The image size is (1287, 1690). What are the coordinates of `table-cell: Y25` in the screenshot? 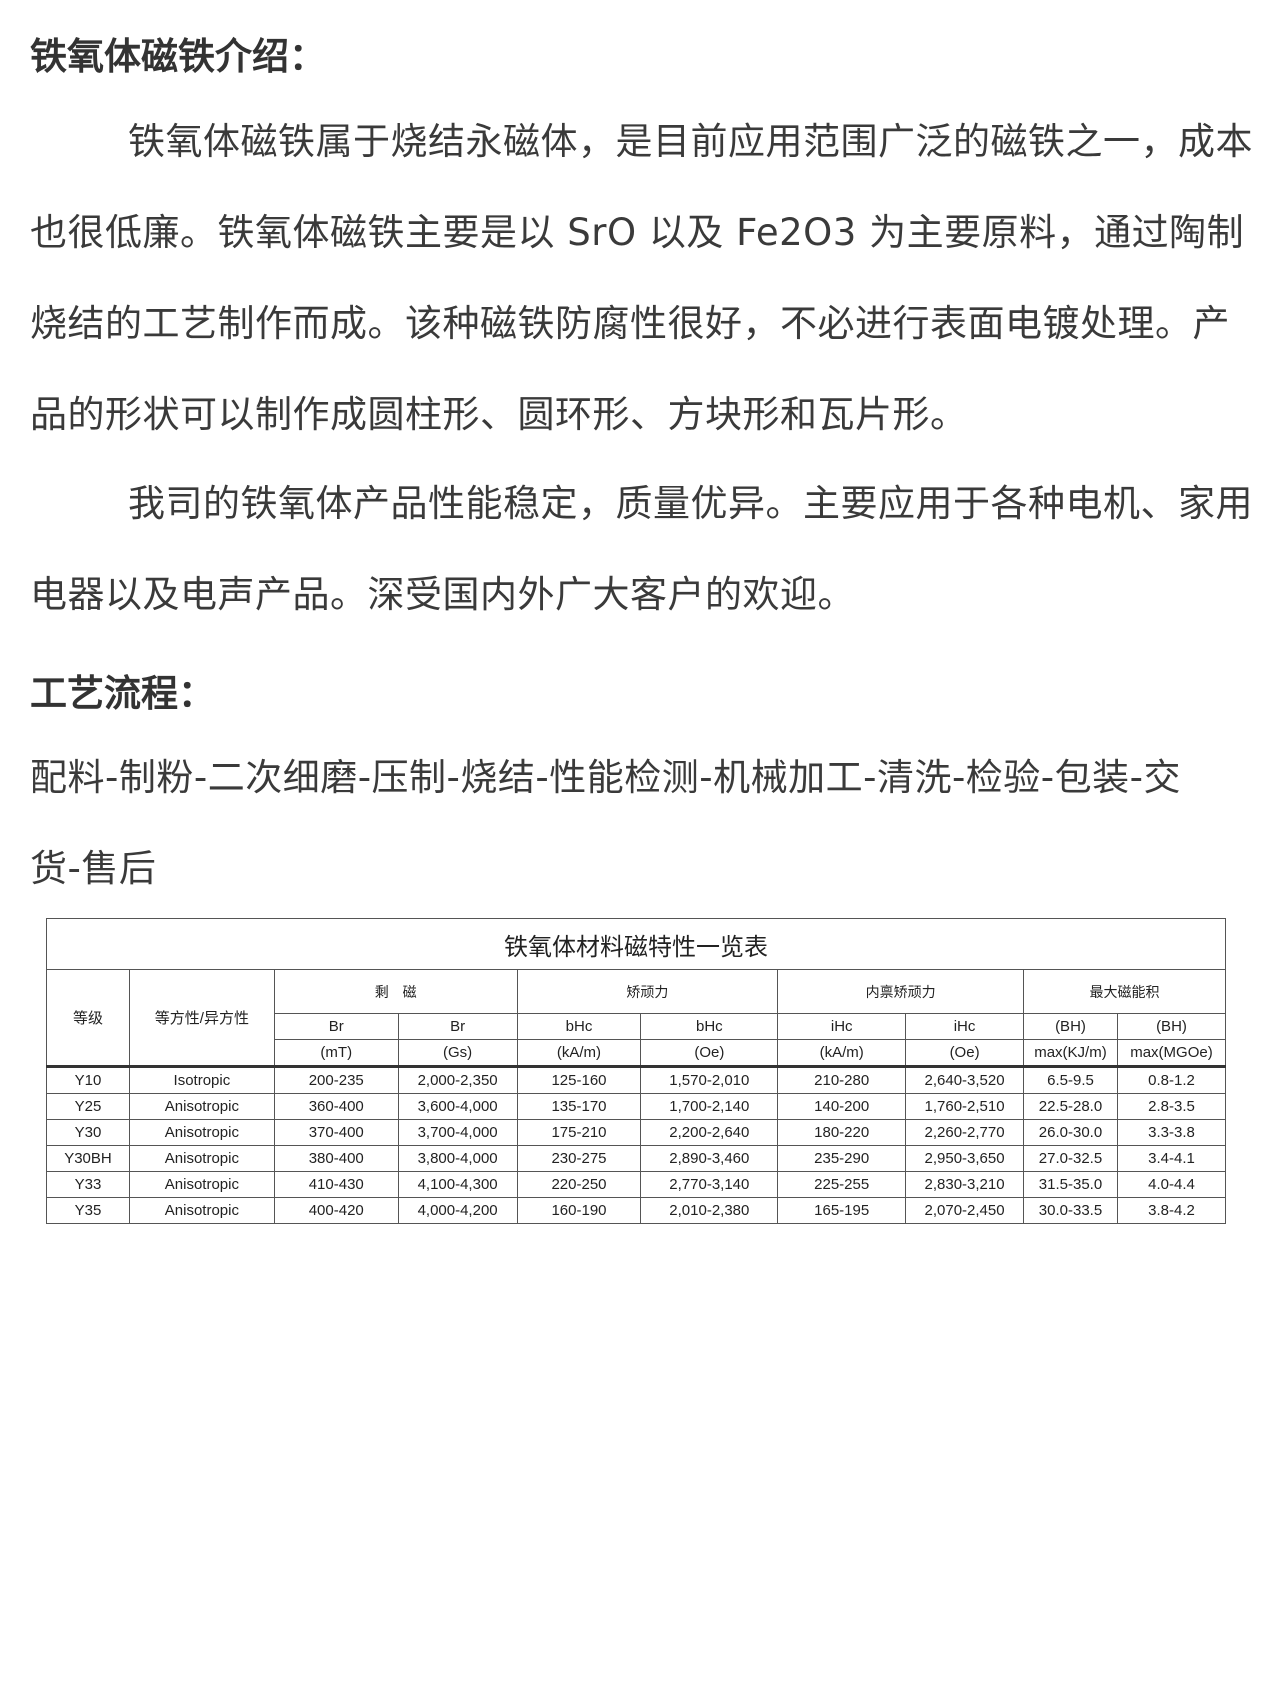 It's located at (88, 1106).